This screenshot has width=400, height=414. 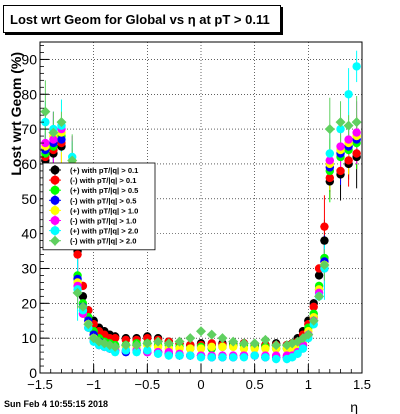 What do you see at coordinates (362, 384) in the screenshot?
I see `x-tick-label: 1.5` at bounding box center [362, 384].